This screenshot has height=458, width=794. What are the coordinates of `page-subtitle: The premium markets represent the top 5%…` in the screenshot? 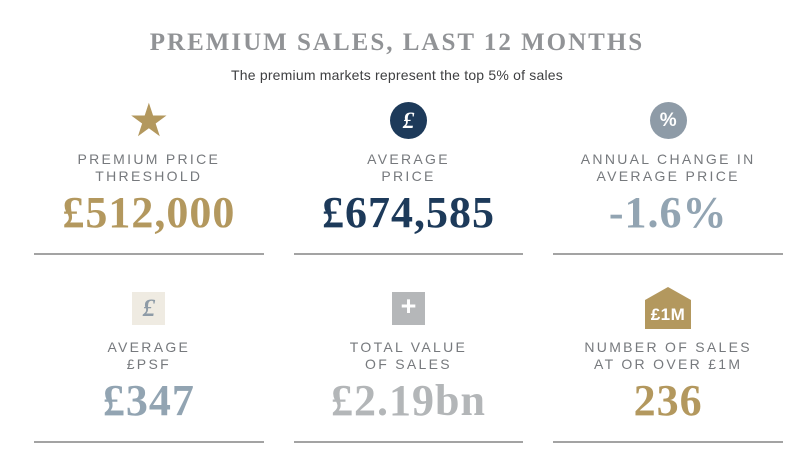 It's located at (397, 75).